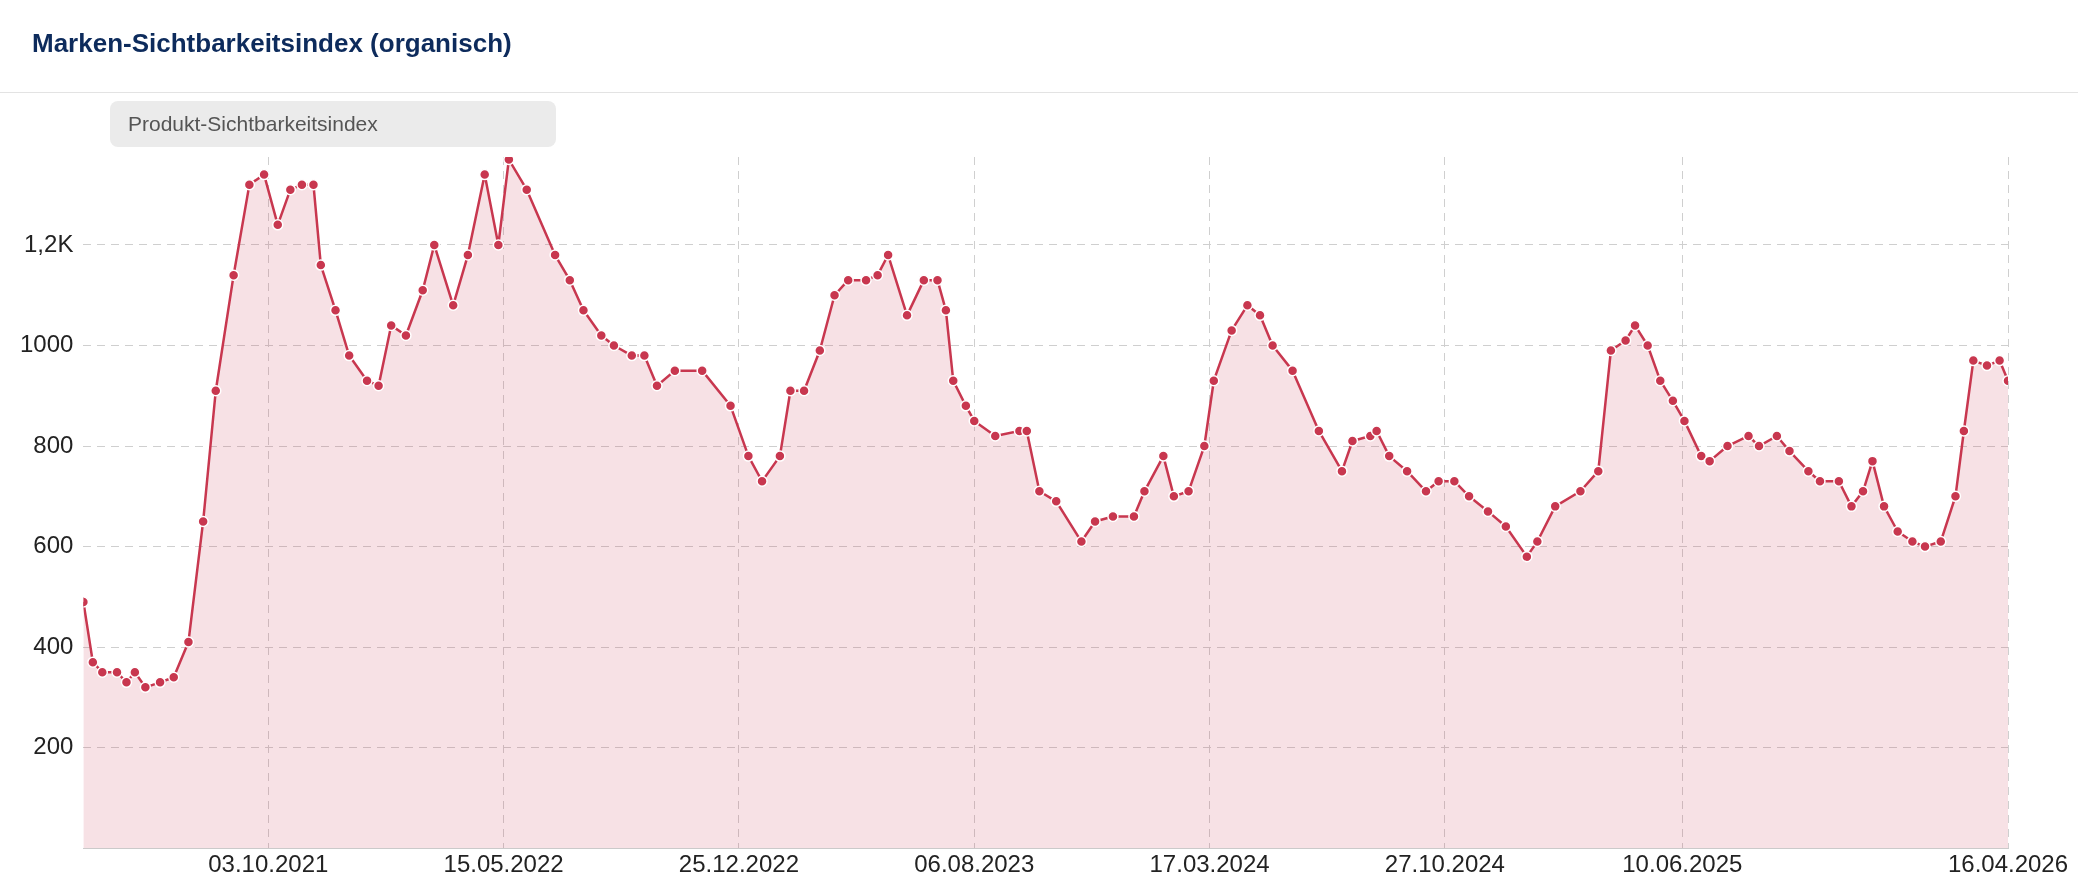 This screenshot has width=2078, height=896. Describe the element at coordinates (49, 243) in the screenshot. I see `y-tick-label: 1,2K` at that location.